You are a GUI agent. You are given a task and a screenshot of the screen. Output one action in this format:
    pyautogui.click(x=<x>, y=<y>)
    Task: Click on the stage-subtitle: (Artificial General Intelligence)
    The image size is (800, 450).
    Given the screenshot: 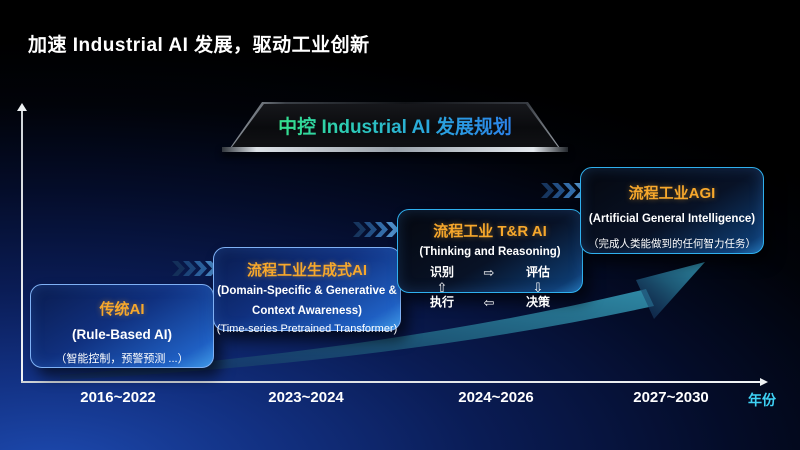 What is the action you would take?
    pyautogui.click(x=672, y=219)
    